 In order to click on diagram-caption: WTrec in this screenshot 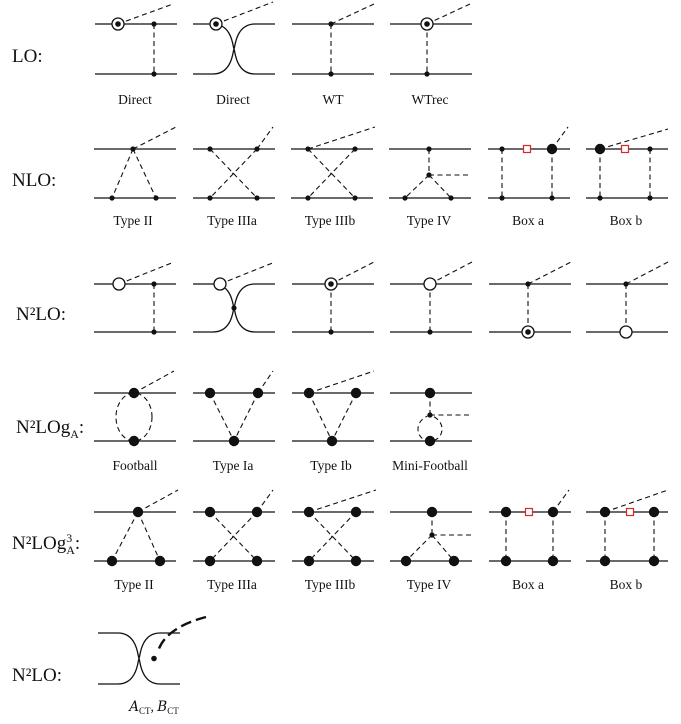, I will do `click(430, 99)`.